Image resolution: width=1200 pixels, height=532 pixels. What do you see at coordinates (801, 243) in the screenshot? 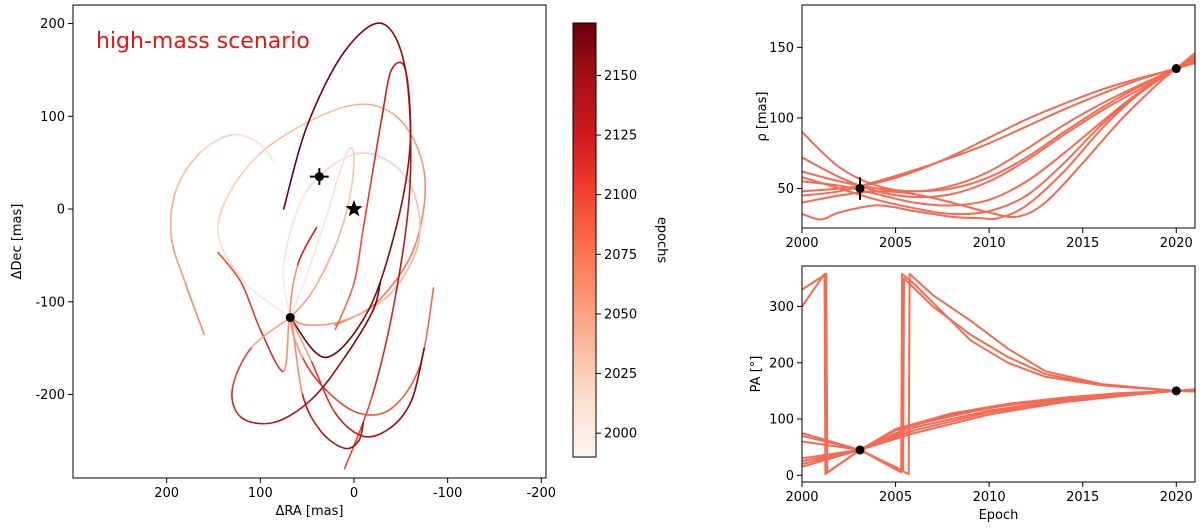
I see `x-tick-label: 2000` at bounding box center [801, 243].